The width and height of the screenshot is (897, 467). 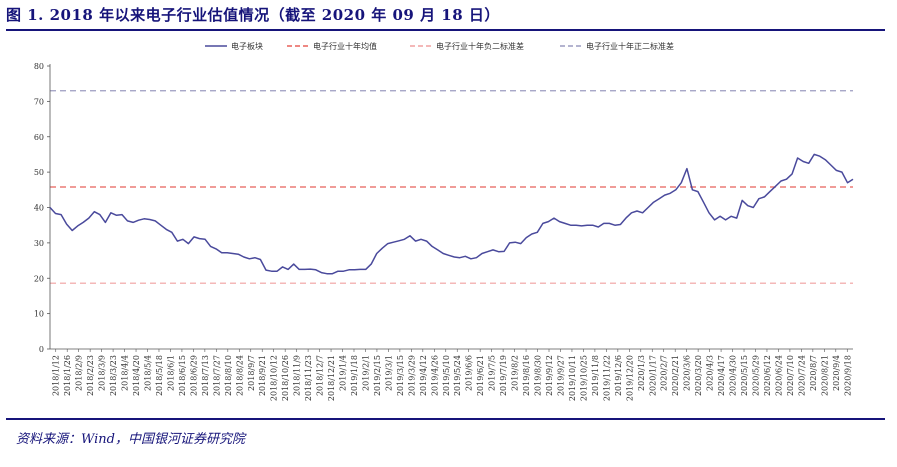 What do you see at coordinates (710, 373) in the screenshot?
I see `x-tick-label: 2020/4/3` at bounding box center [710, 373].